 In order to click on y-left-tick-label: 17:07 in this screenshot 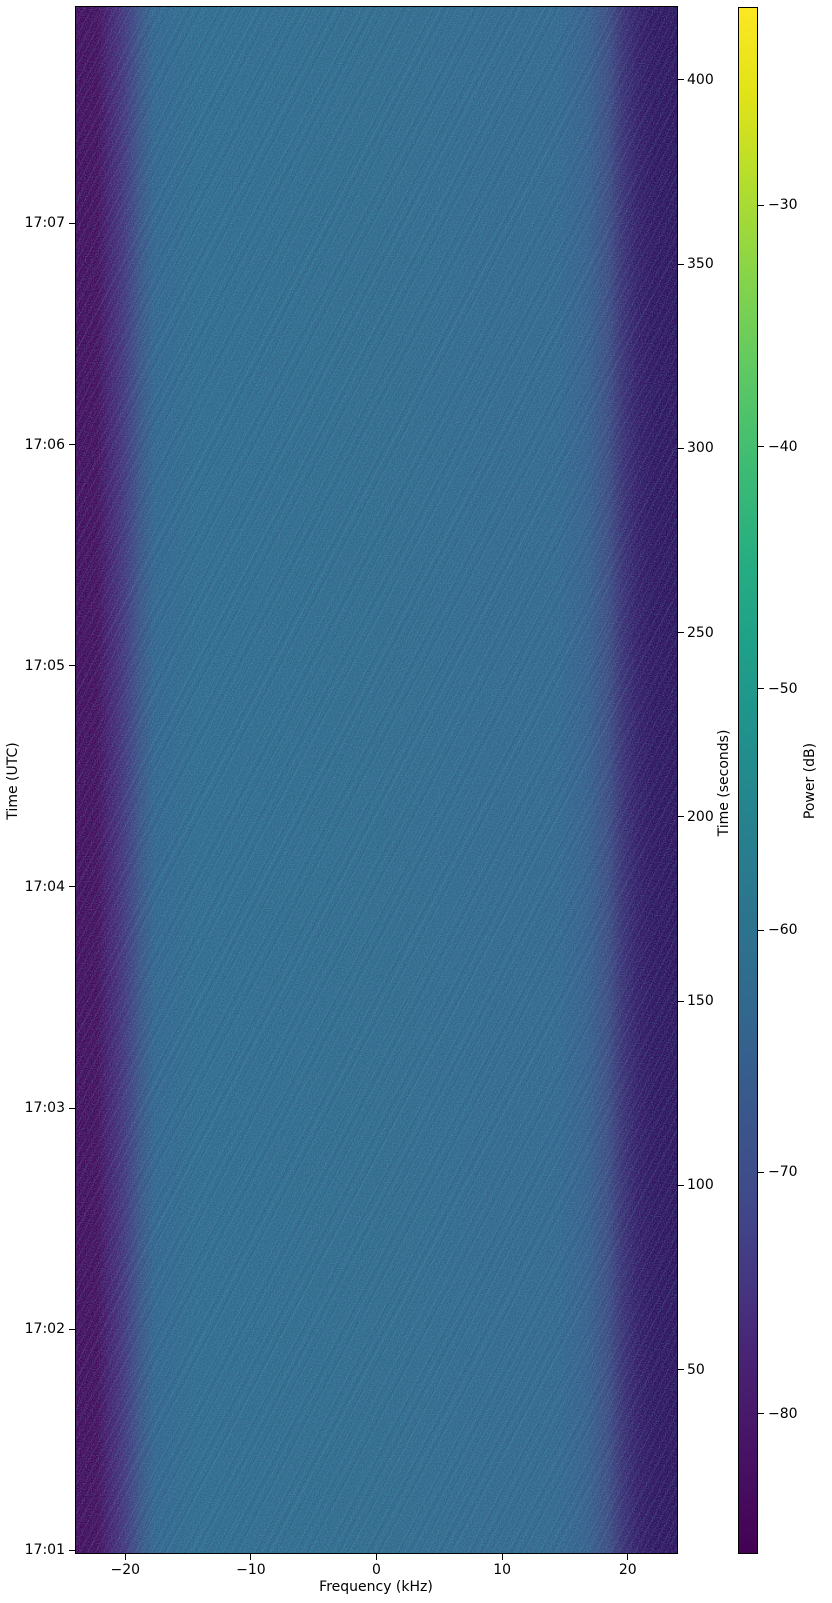, I will do `click(44, 223)`.